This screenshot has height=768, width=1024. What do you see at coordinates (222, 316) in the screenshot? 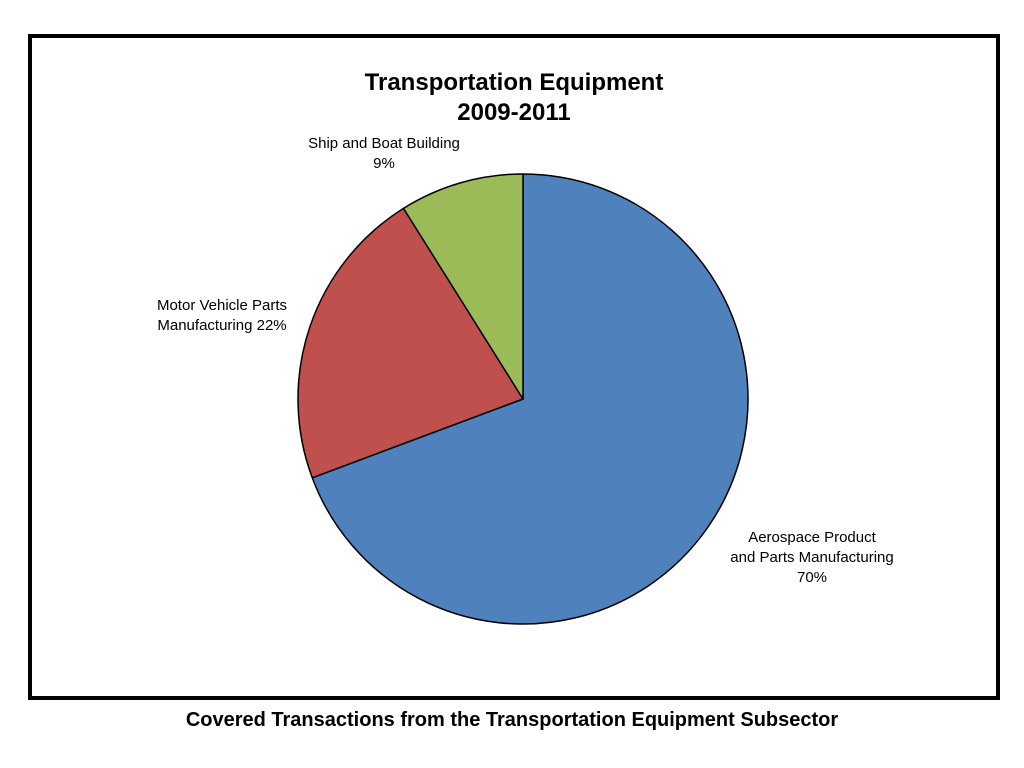
I see `slice-label-motor-vehicle: Motor Vehicle Parts Manufacturing 22%` at bounding box center [222, 316].